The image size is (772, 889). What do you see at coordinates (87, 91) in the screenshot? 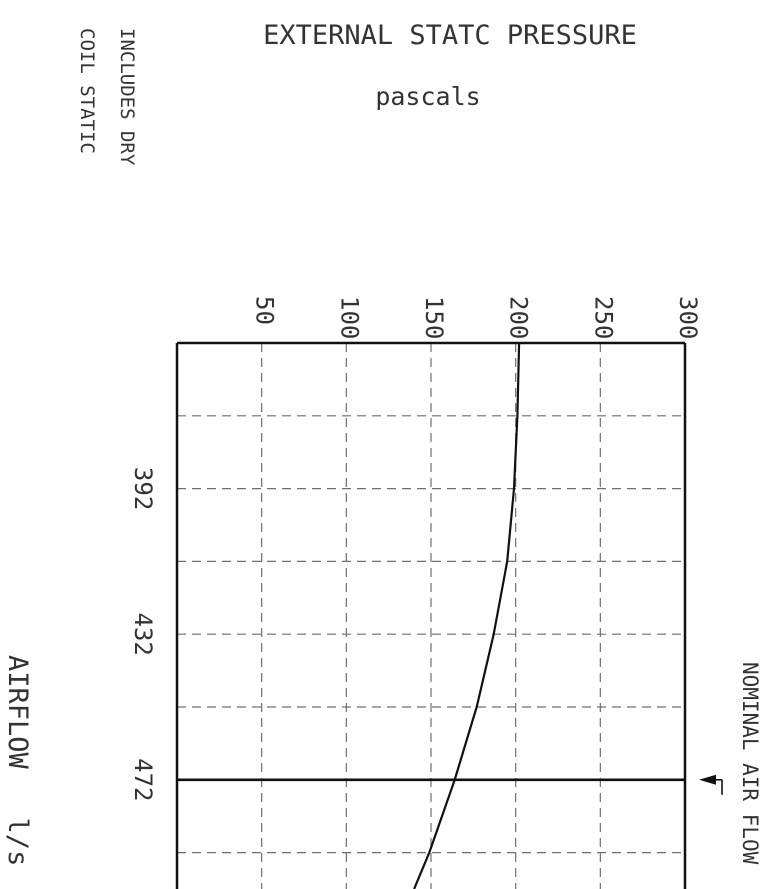
I see `note-line-2: COIL STATIC` at bounding box center [87, 91].